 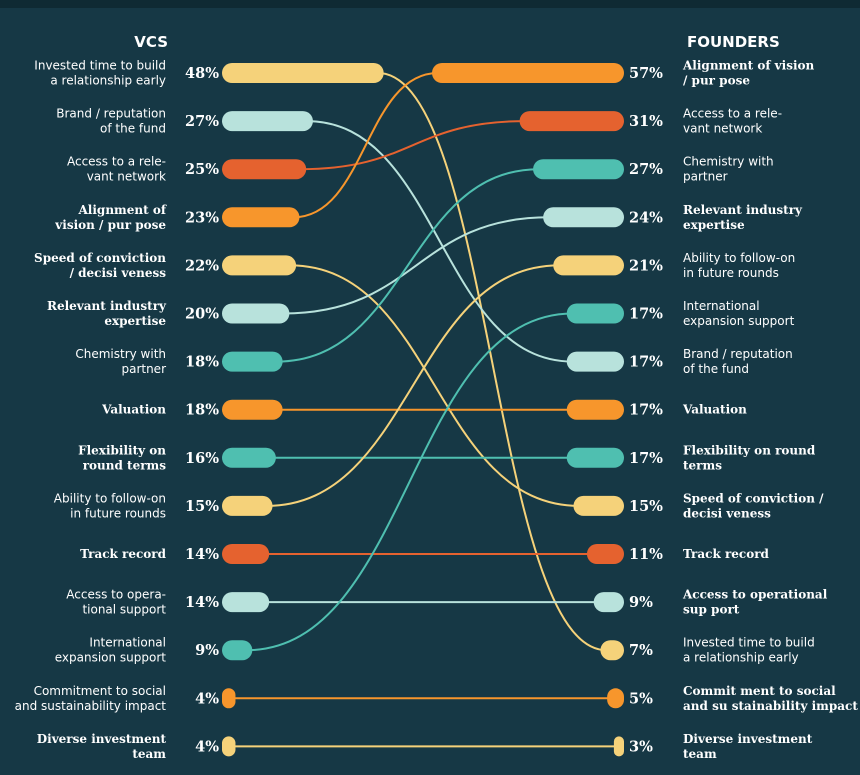 What do you see at coordinates (702, 465) in the screenshot?
I see `founders-category-label: terms` at bounding box center [702, 465].